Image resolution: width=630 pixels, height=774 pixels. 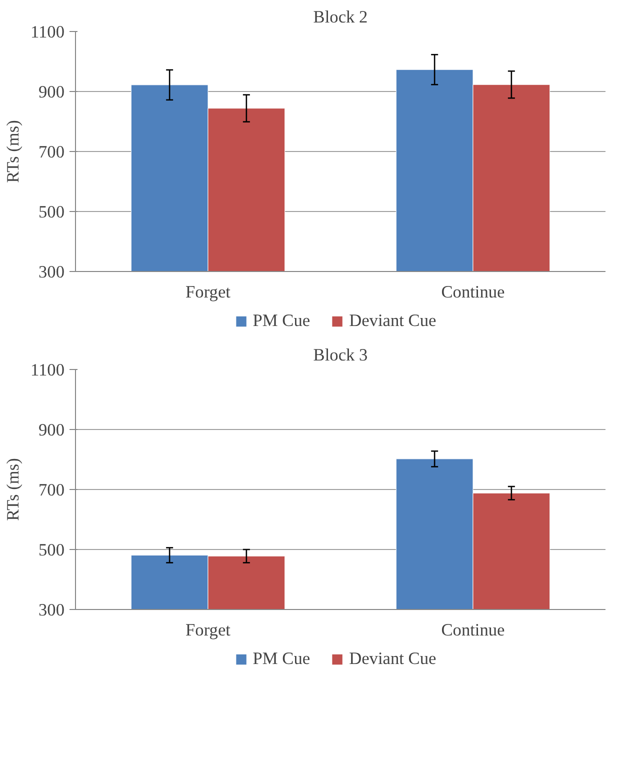 What do you see at coordinates (340, 17) in the screenshot?
I see `chart-title: Block 2` at bounding box center [340, 17].